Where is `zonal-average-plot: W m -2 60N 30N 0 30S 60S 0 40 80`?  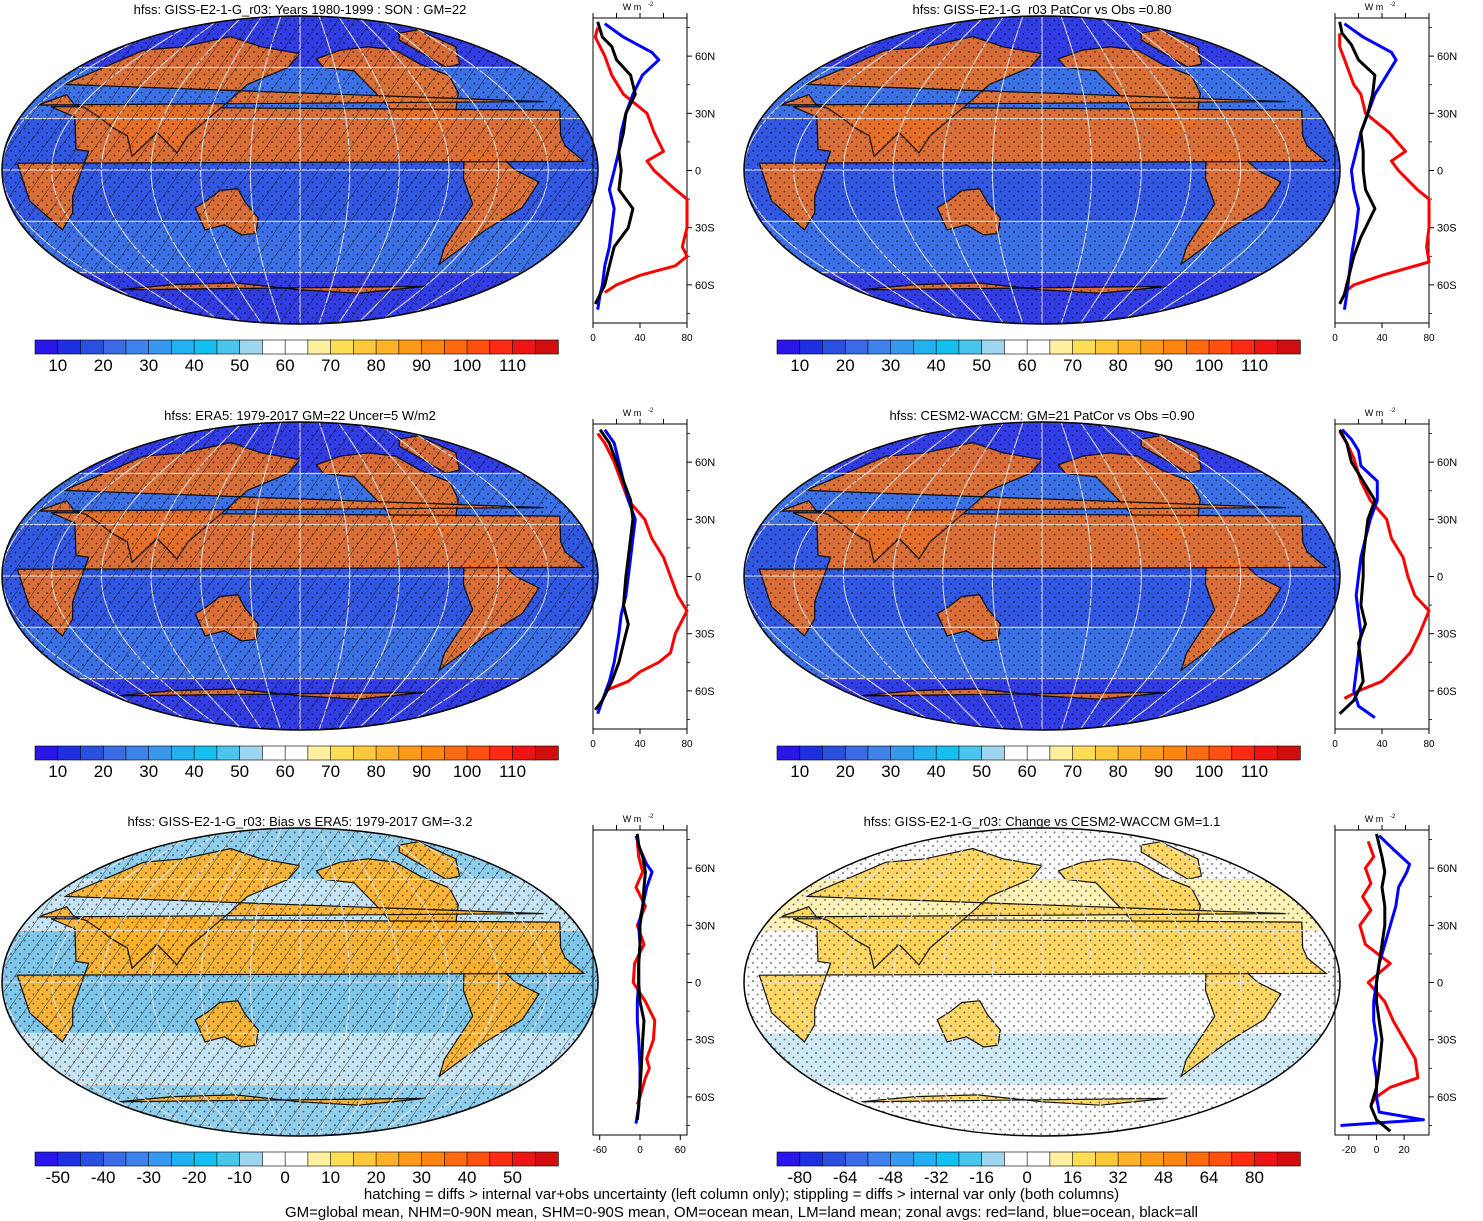
zonal-average-plot: W m -2 60N 30N 0 30S 60S 0 40 80 is located at coordinates (1394, 579).